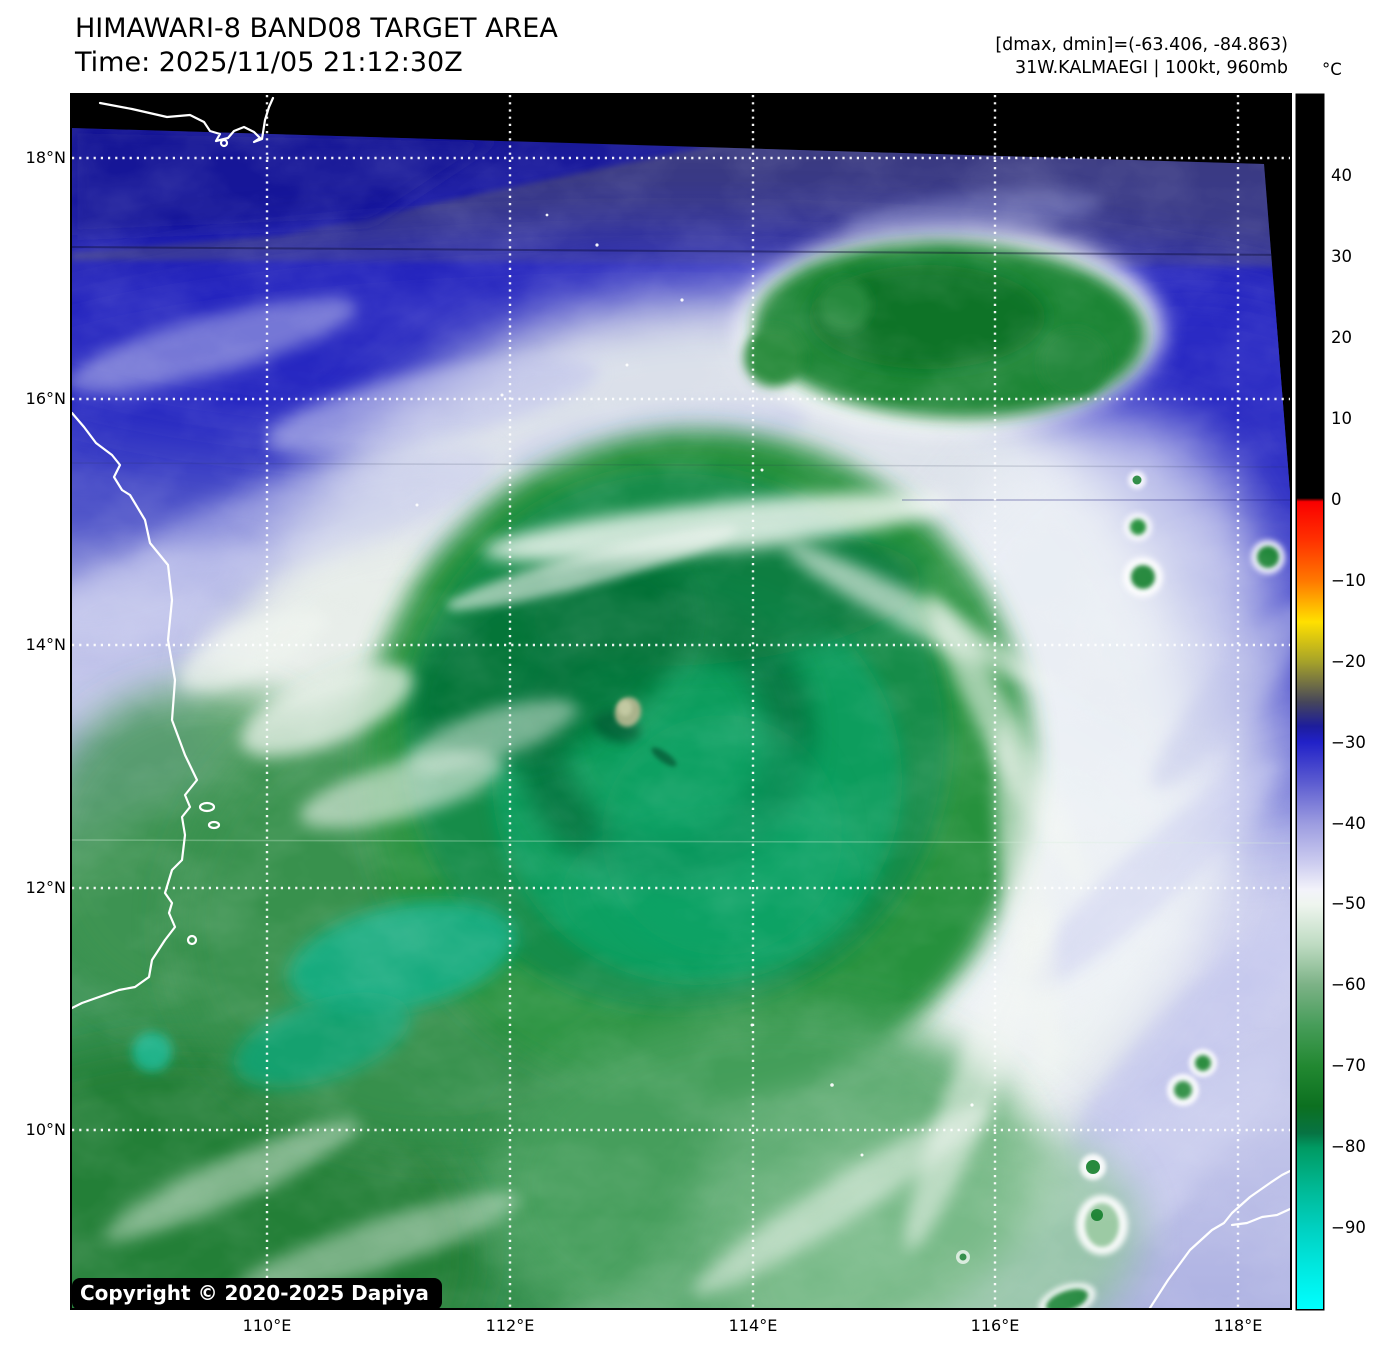 The image size is (1390, 1359). Describe the element at coordinates (1348, 580) in the screenshot. I see `colorbar-tick: −10` at that location.